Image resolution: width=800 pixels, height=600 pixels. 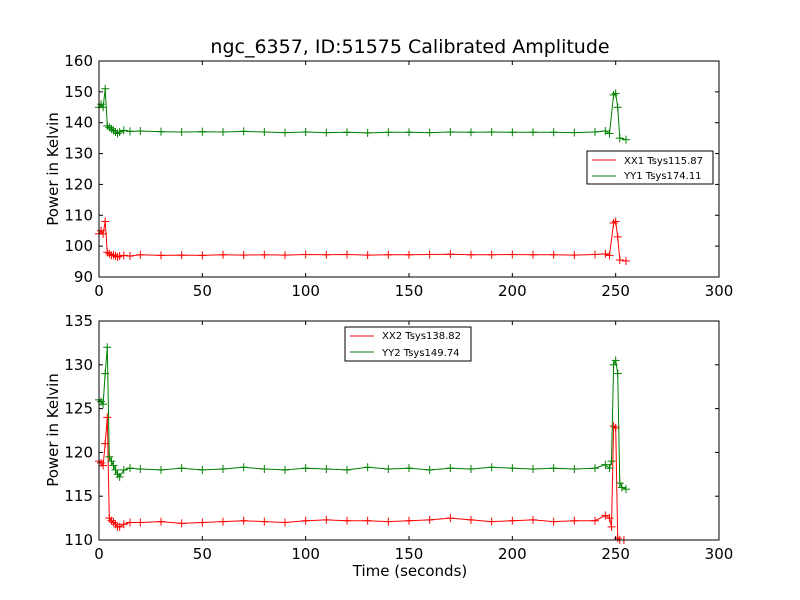 What do you see at coordinates (78, 496) in the screenshot?
I see `bottom-y-tick-label-1: 115` at bounding box center [78, 496].